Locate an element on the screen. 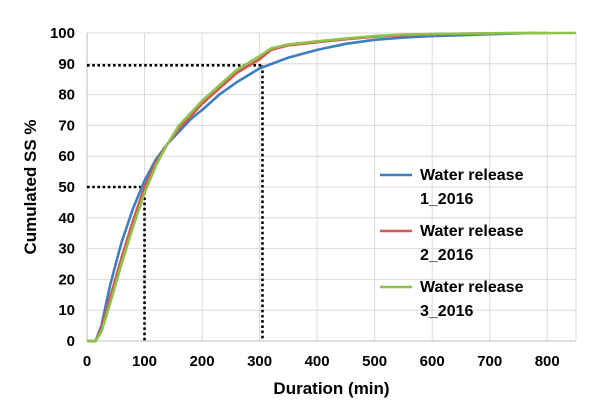 The height and width of the screenshot is (408, 594). x-tick-label: 100 is located at coordinates (144, 361).